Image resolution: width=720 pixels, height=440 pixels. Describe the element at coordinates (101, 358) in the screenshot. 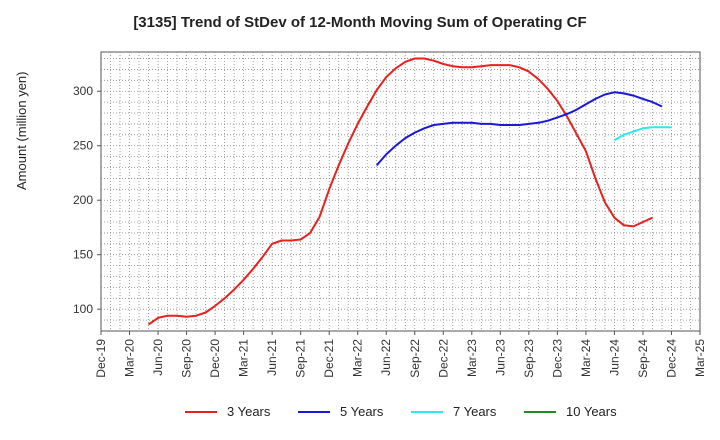

I see `x-tick-label: Dec-19` at that location.